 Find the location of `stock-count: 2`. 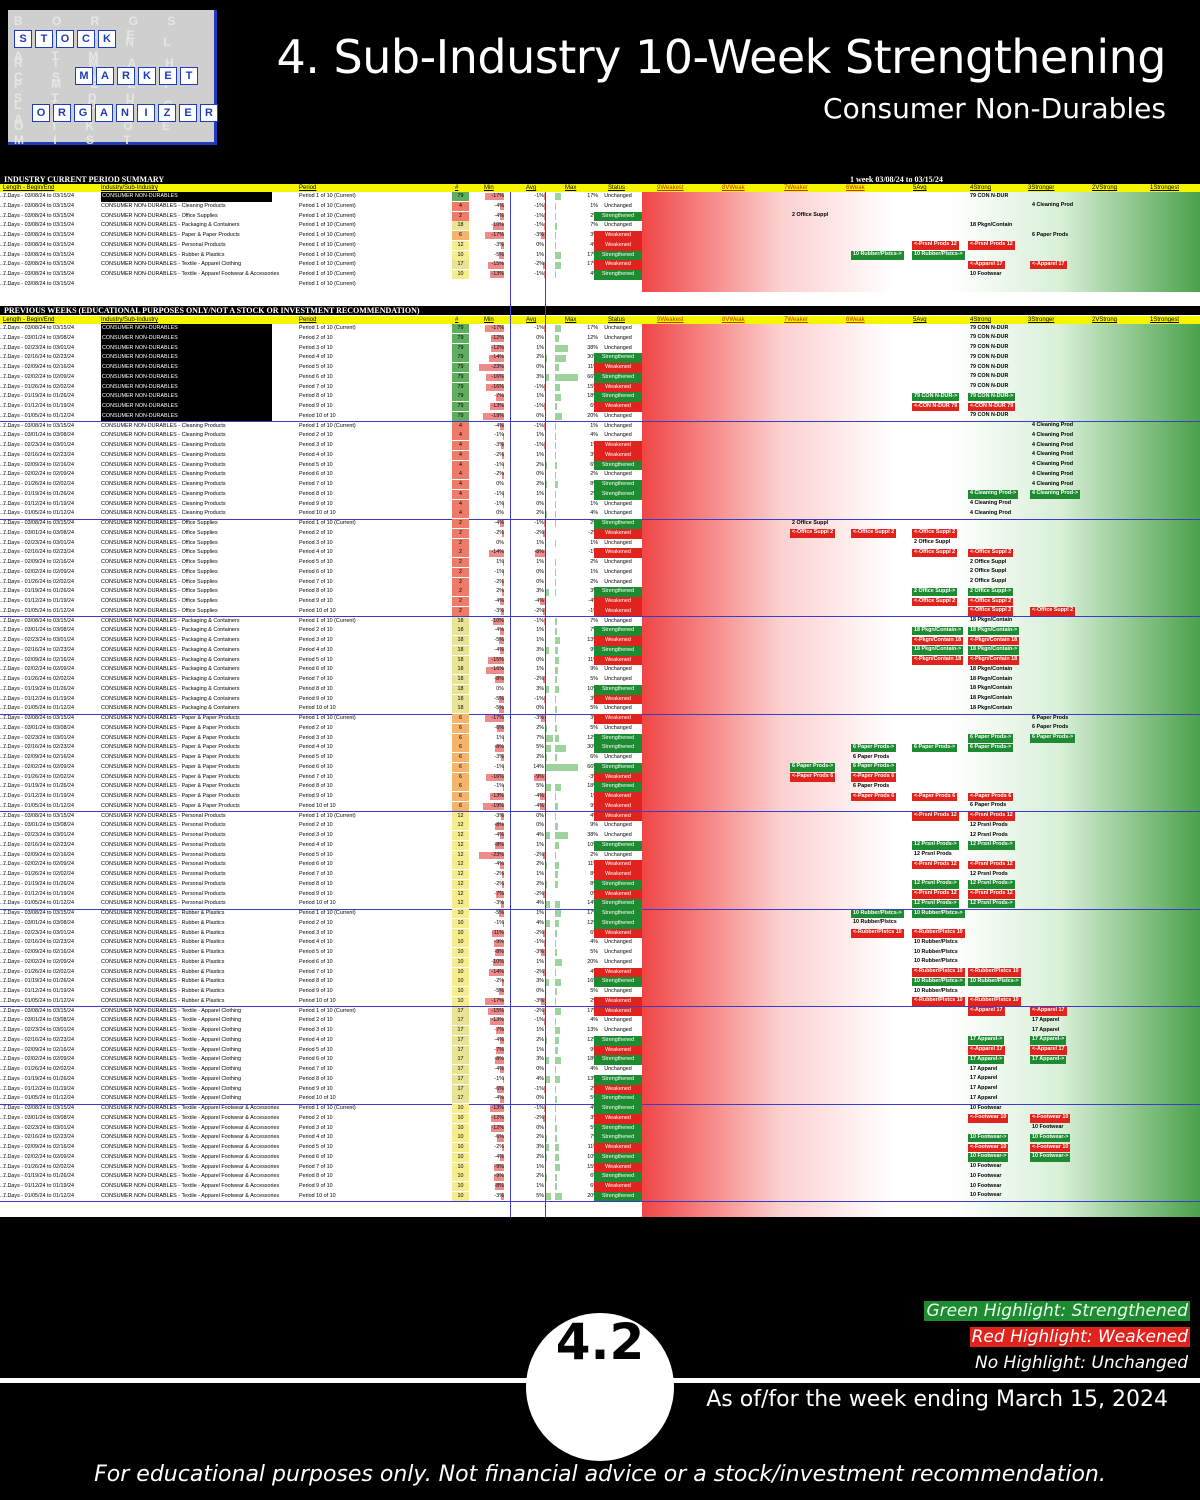

stock-count: 2 is located at coordinates (460, 562).